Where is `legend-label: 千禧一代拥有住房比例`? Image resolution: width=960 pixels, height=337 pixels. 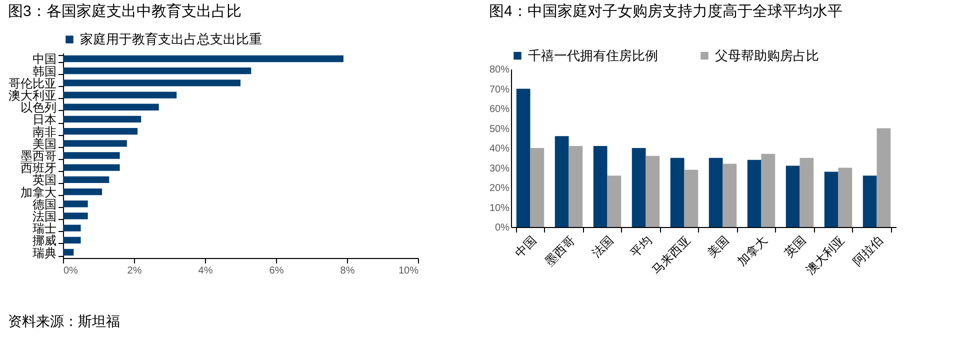
legend-label: 千禧一代拥有住房比例 is located at coordinates (593, 55).